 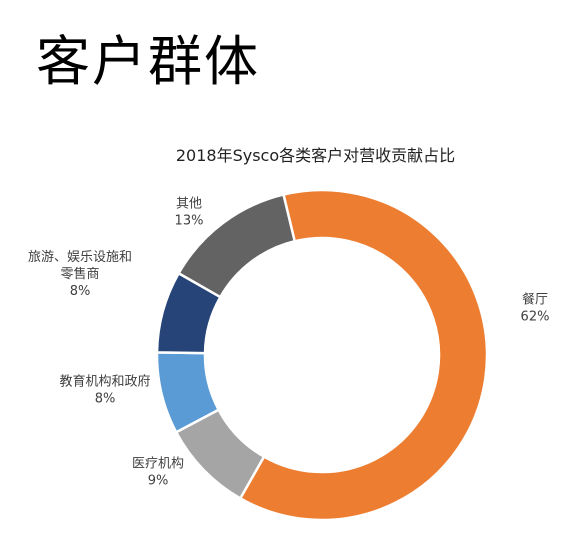 What do you see at coordinates (535, 300) in the screenshot?
I see `slice-category-label: 餐厅` at bounding box center [535, 300].